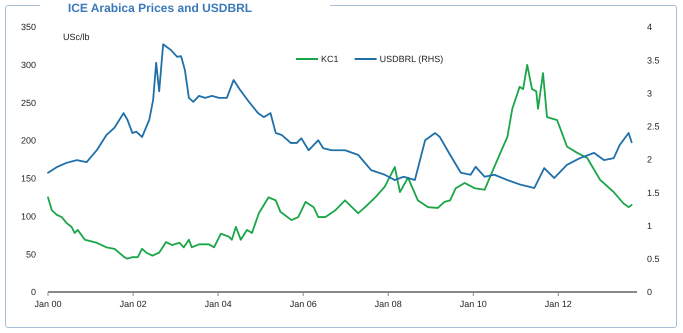  What do you see at coordinates (653, 60) in the screenshot?
I see `y2-tick-label: 3.5` at bounding box center [653, 60].